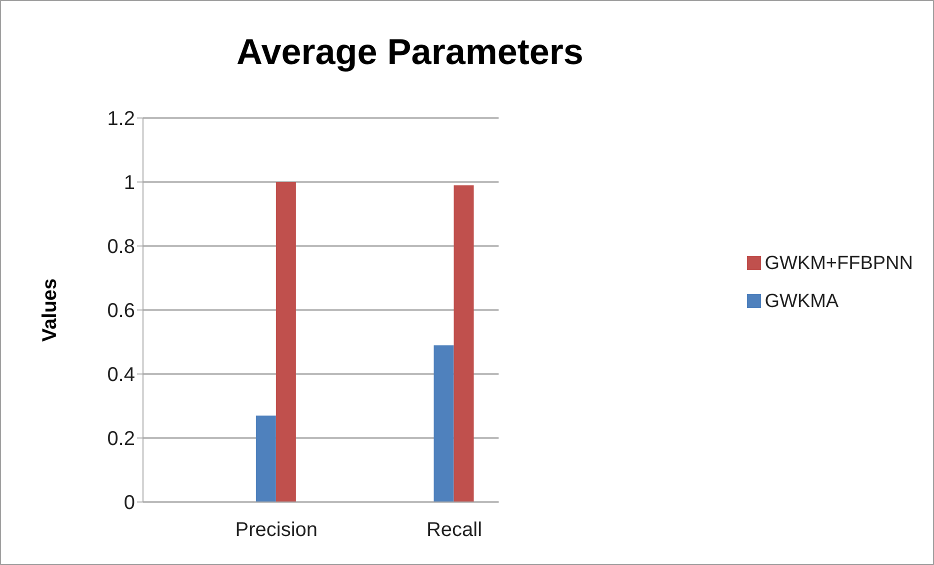 The image size is (934, 565). What do you see at coordinates (121, 375) in the screenshot?
I see `y-tick-label: 0.4` at bounding box center [121, 375].